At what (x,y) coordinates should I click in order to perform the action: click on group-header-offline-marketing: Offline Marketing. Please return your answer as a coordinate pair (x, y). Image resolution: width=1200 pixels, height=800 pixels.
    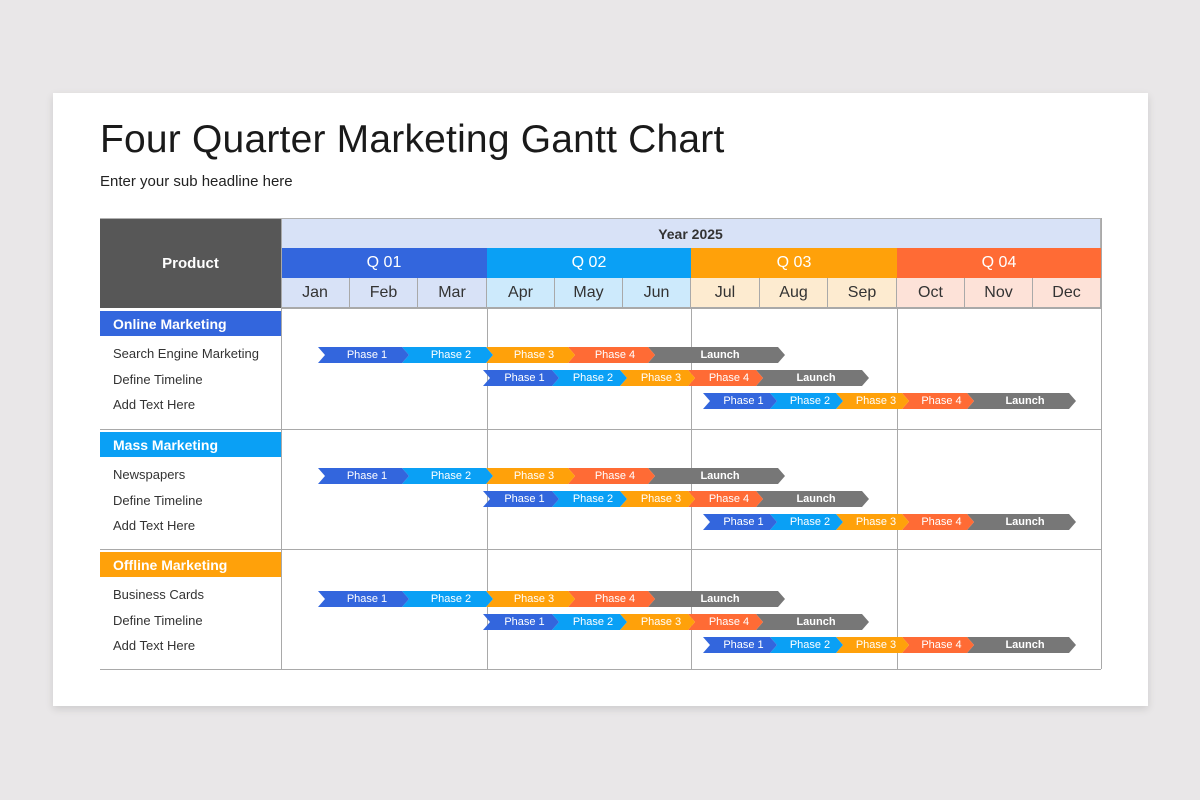
    Looking at the image, I should click on (190, 564).